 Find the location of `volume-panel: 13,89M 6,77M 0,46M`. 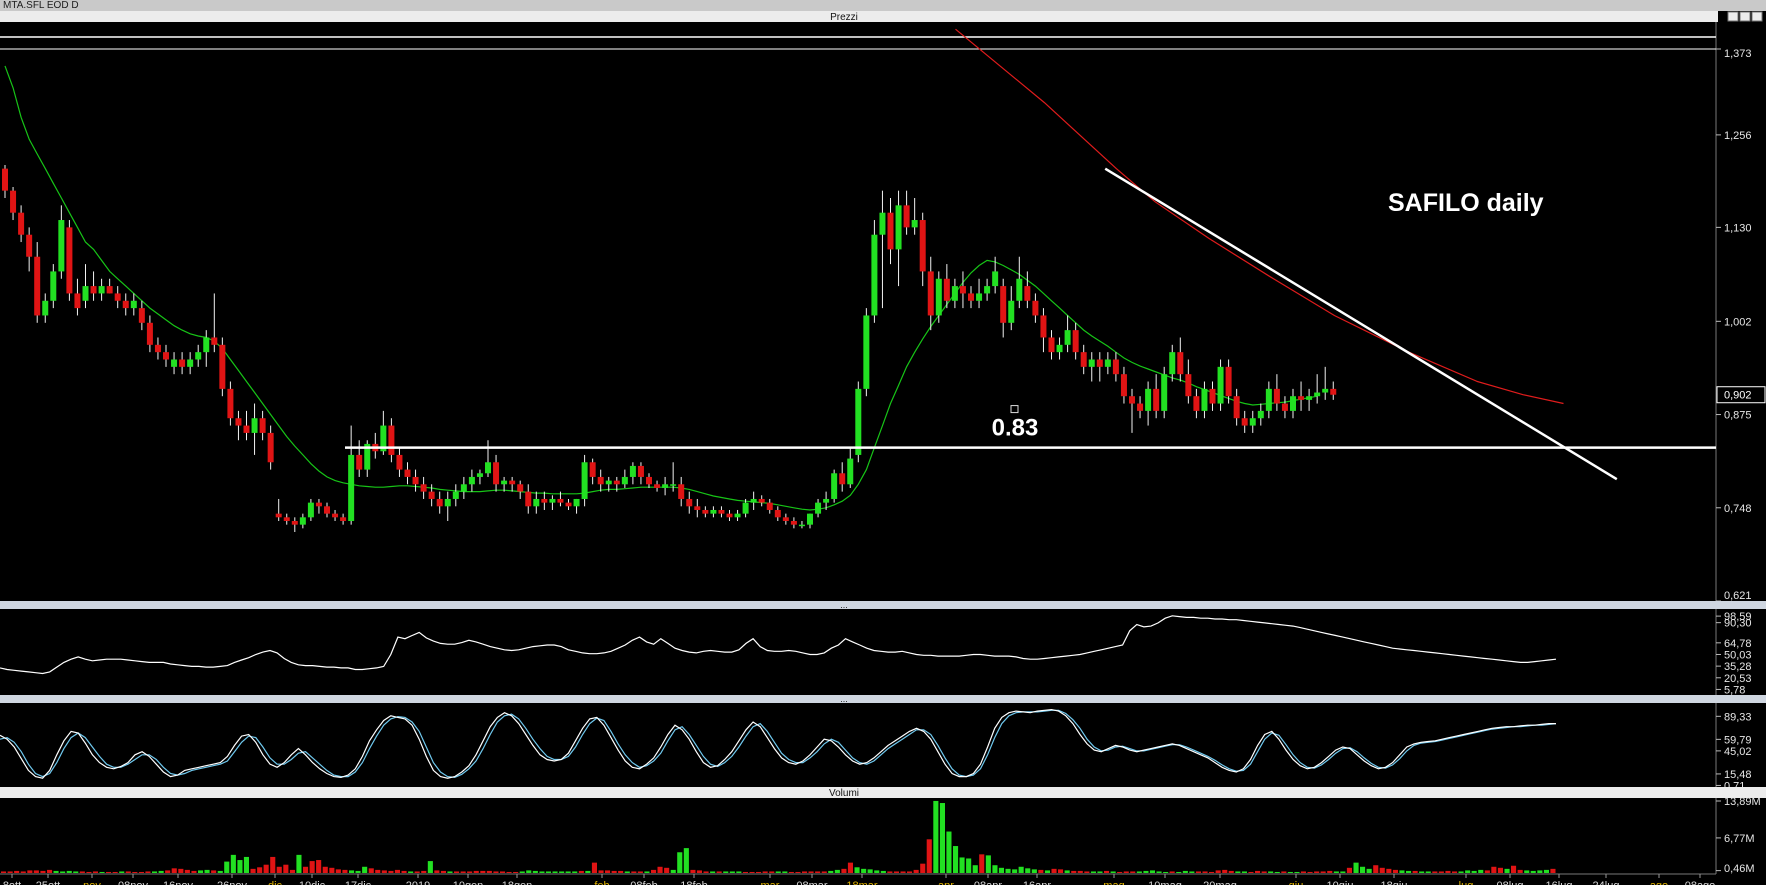

volume-panel: 13,89M 6,77M 0,46M is located at coordinates (881, 835).